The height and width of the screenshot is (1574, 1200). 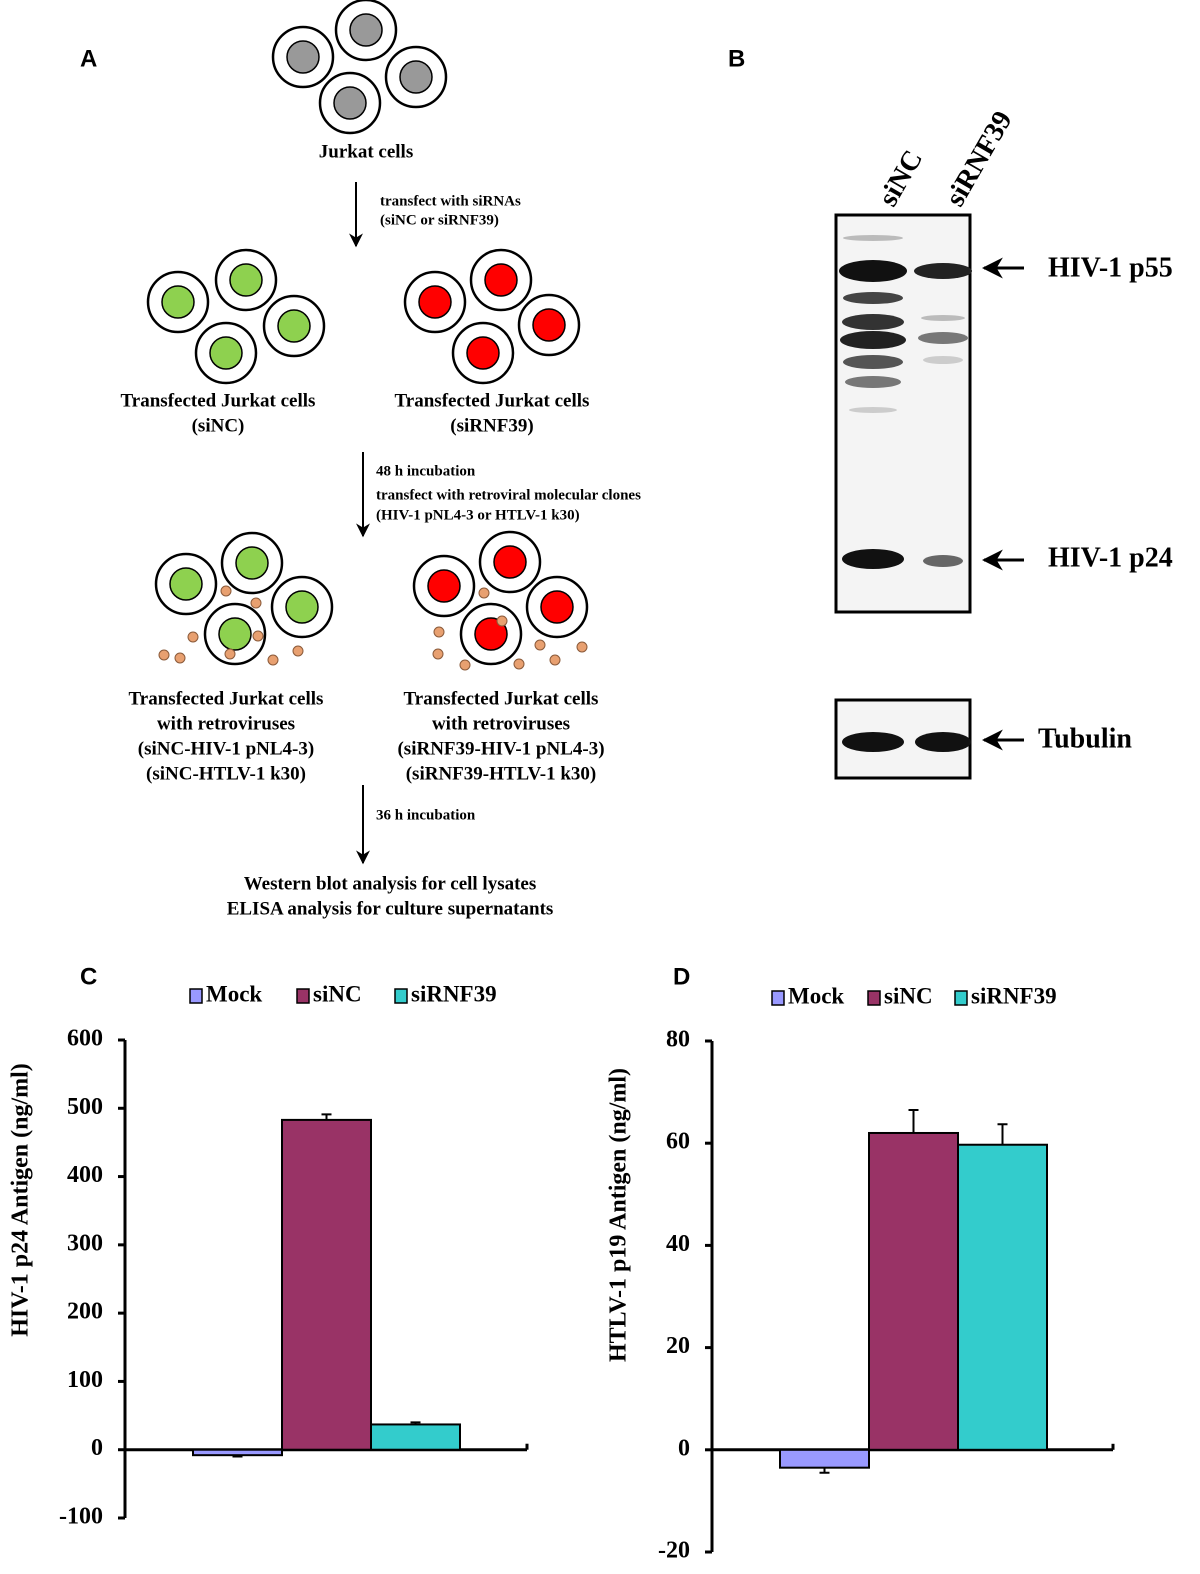 I want to click on cell-label: (siRNF39-HTLV-1 k30), so click(x=501, y=773).